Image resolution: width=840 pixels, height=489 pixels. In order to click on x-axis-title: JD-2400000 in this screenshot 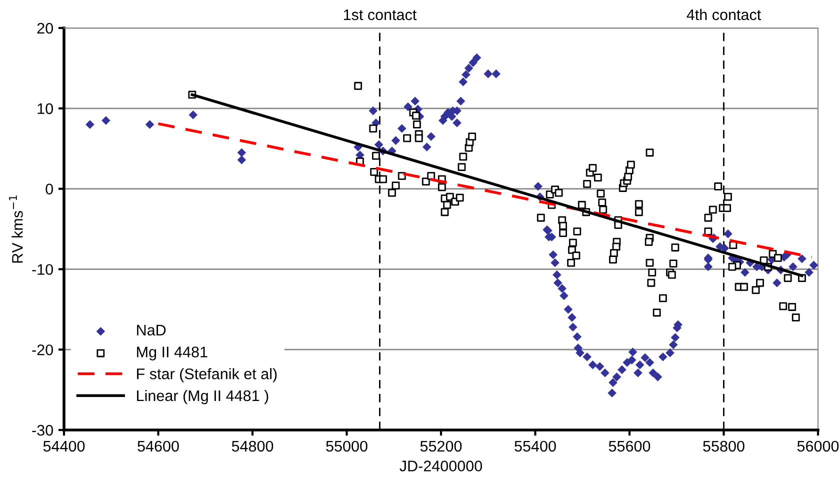, I will do `click(441, 466)`.